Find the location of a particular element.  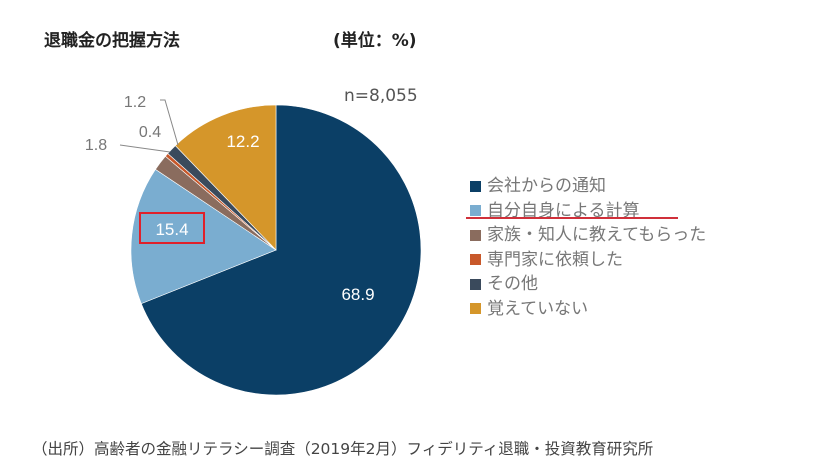

legend-item: 専門家に依頼した is located at coordinates (588, 260).